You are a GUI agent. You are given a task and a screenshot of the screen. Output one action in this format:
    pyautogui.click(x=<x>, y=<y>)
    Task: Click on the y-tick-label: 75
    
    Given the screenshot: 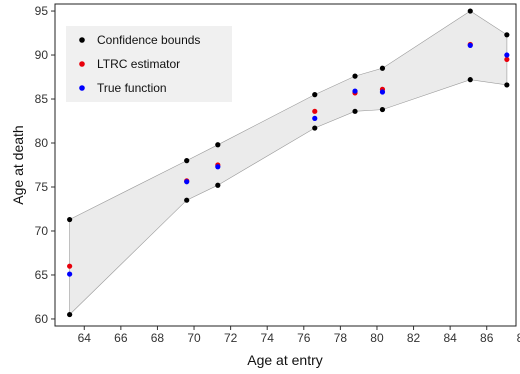 What is the action you would take?
    pyautogui.click(x=42, y=187)
    